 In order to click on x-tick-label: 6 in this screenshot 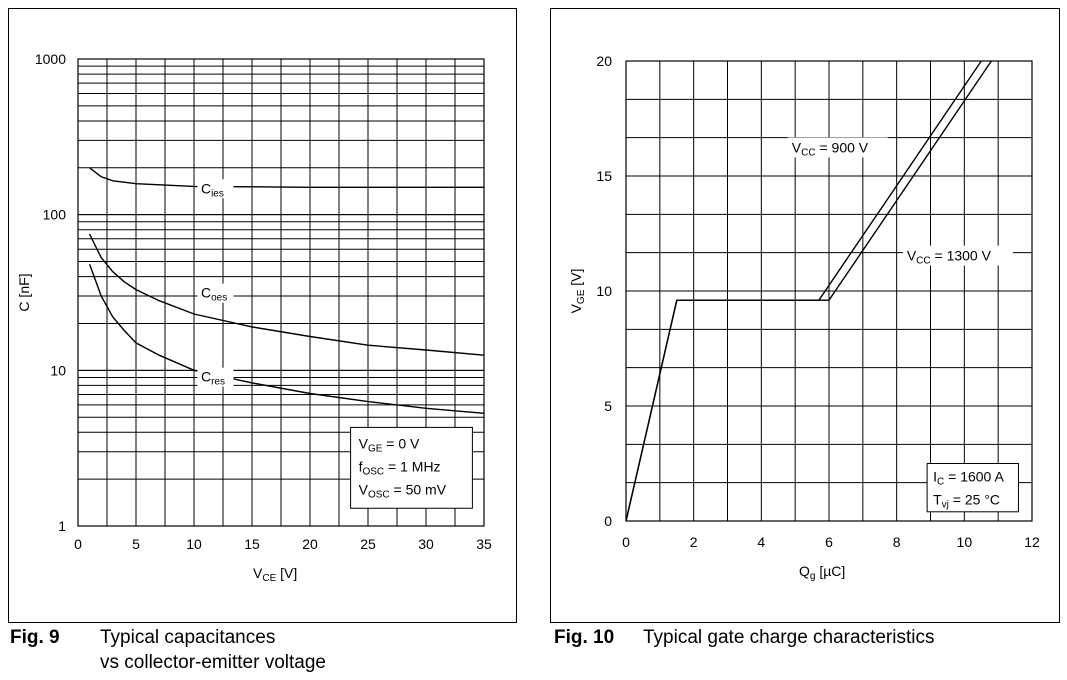, I will do `click(829, 542)`.